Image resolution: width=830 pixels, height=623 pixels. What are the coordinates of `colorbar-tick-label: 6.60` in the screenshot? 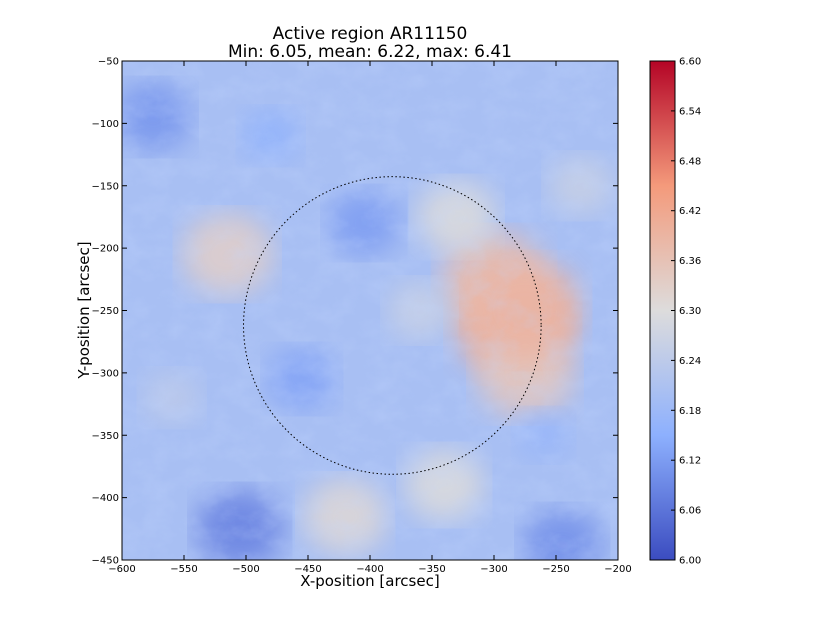 It's located at (690, 62).